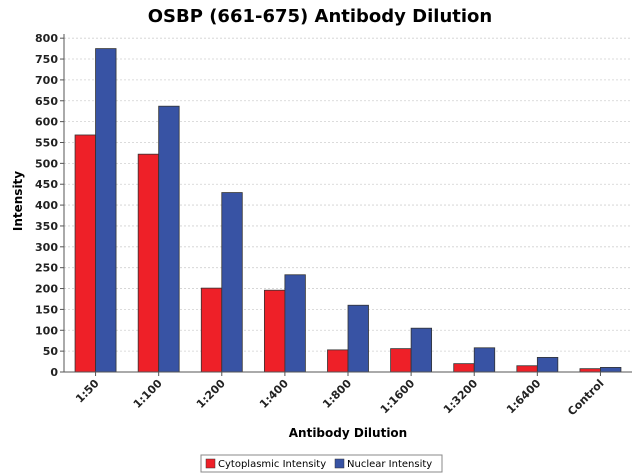  What do you see at coordinates (272, 464) in the screenshot?
I see `legend-label-cytoplasmic: Cytoplasmic Intensity` at bounding box center [272, 464].